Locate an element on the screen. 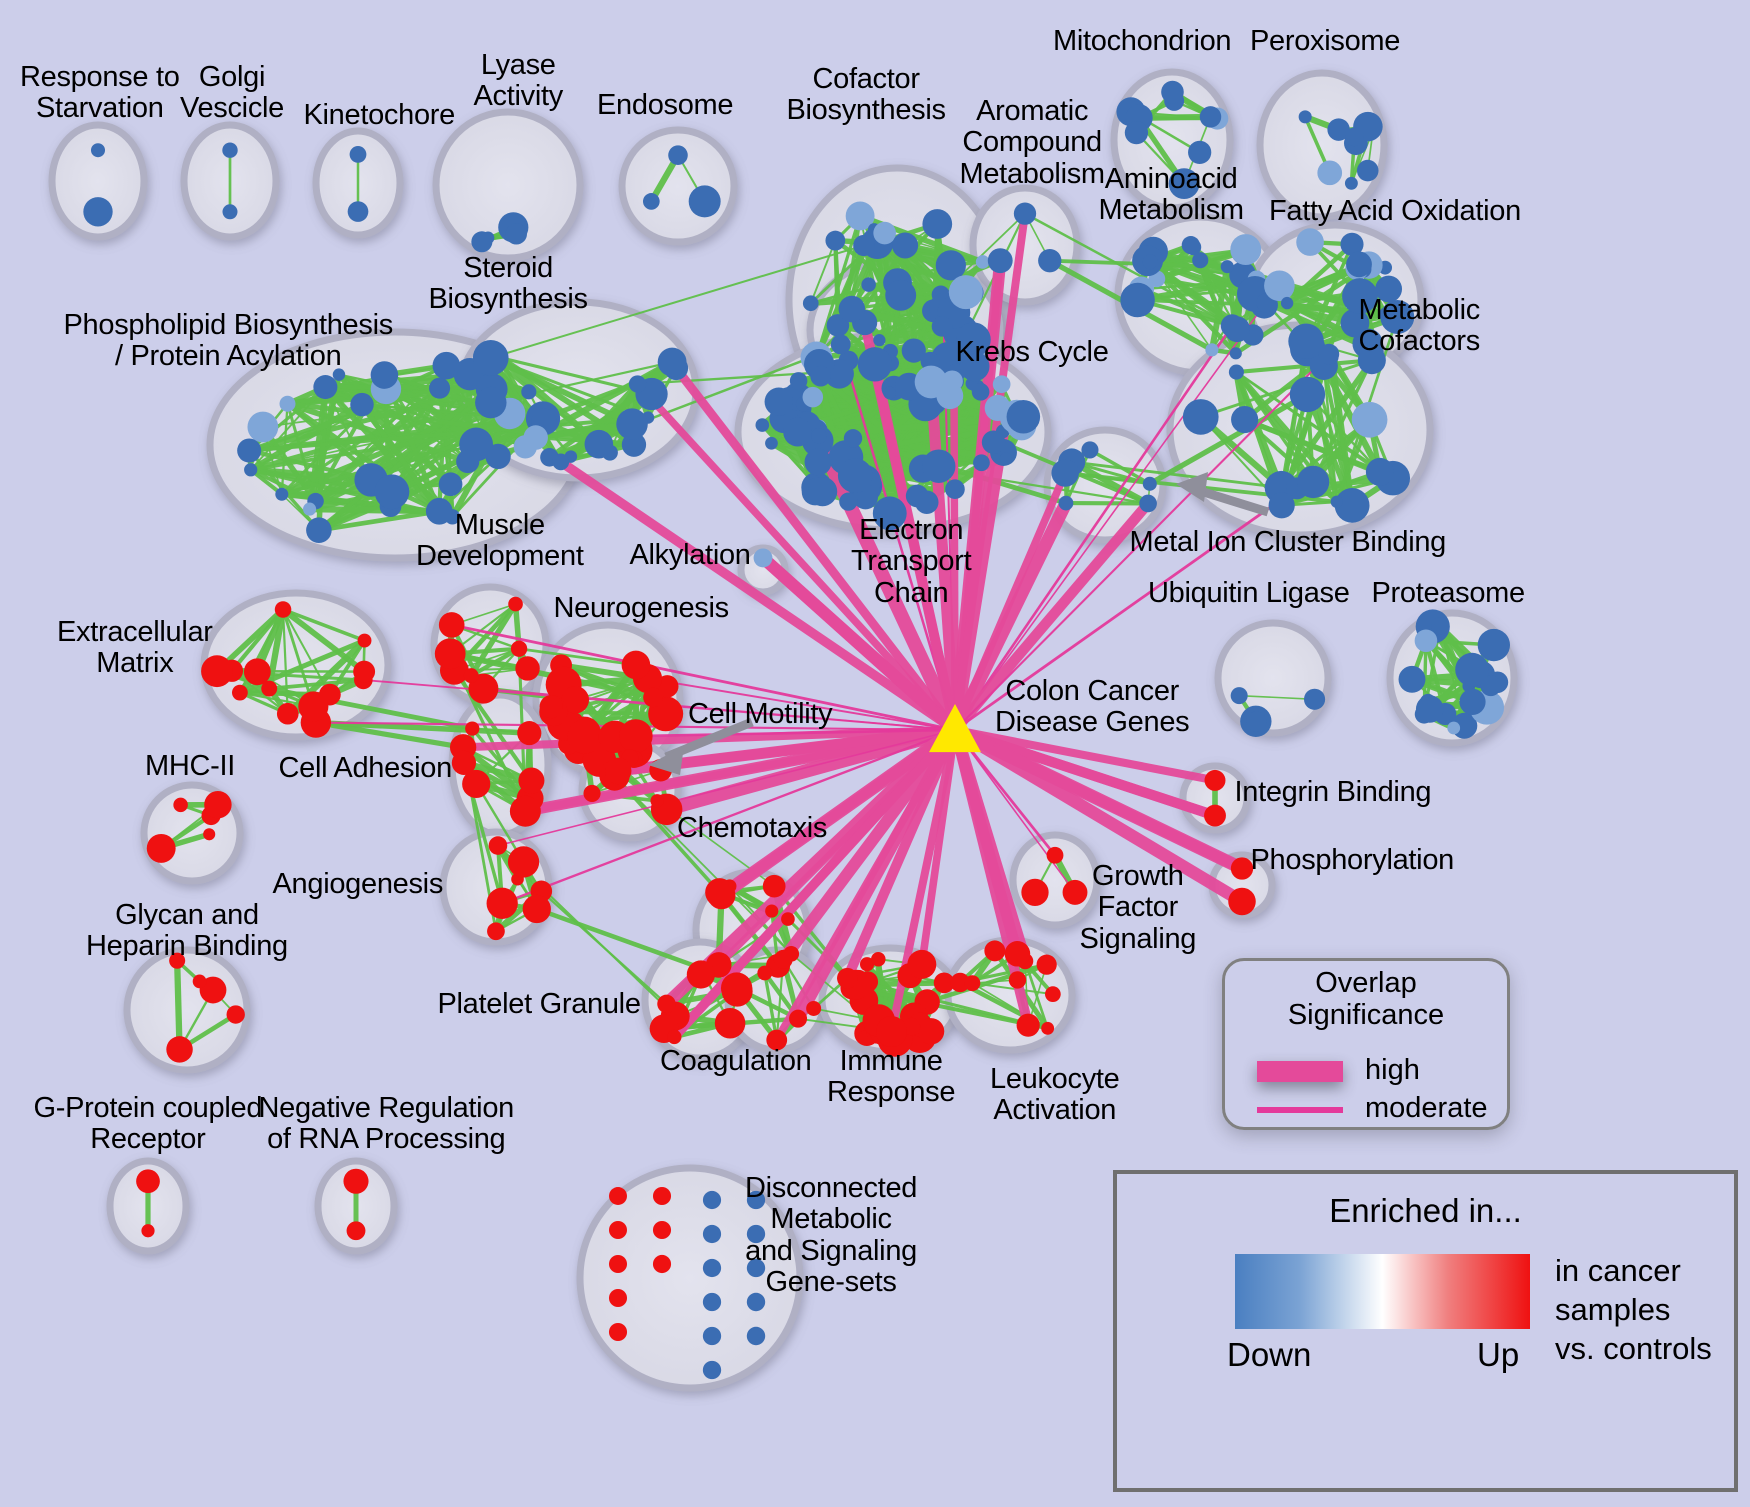 This screenshot has width=1750, height=1507. hub-triangle-icon is located at coordinates (955, 728).